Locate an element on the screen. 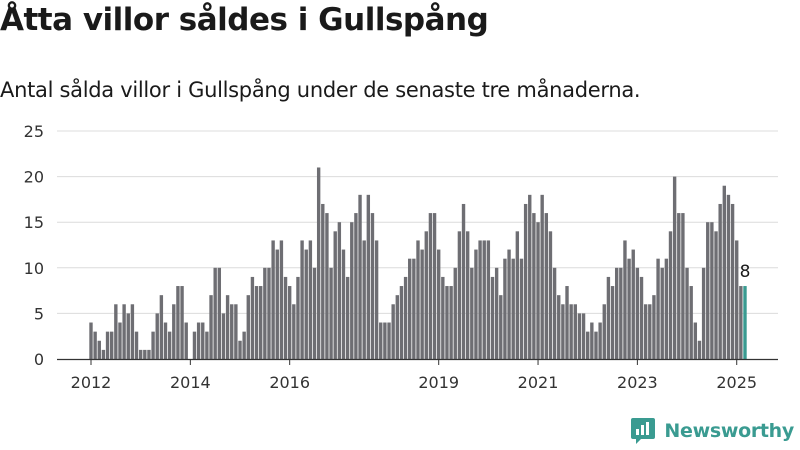 This screenshot has width=800, height=450. y-tick-label: 25 is located at coordinates (34, 131).